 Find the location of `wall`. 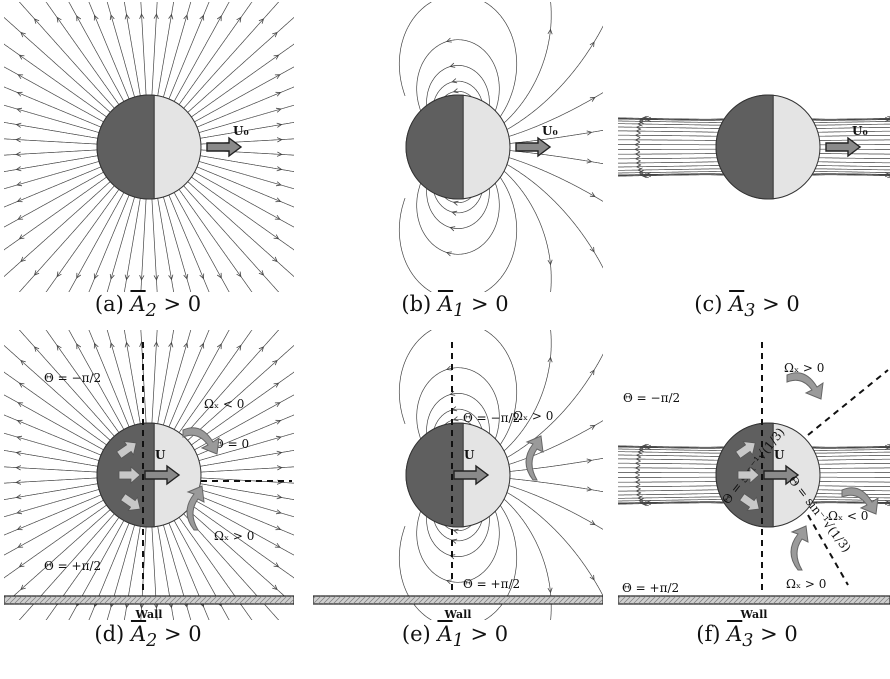

wall is located at coordinates (458, 600).